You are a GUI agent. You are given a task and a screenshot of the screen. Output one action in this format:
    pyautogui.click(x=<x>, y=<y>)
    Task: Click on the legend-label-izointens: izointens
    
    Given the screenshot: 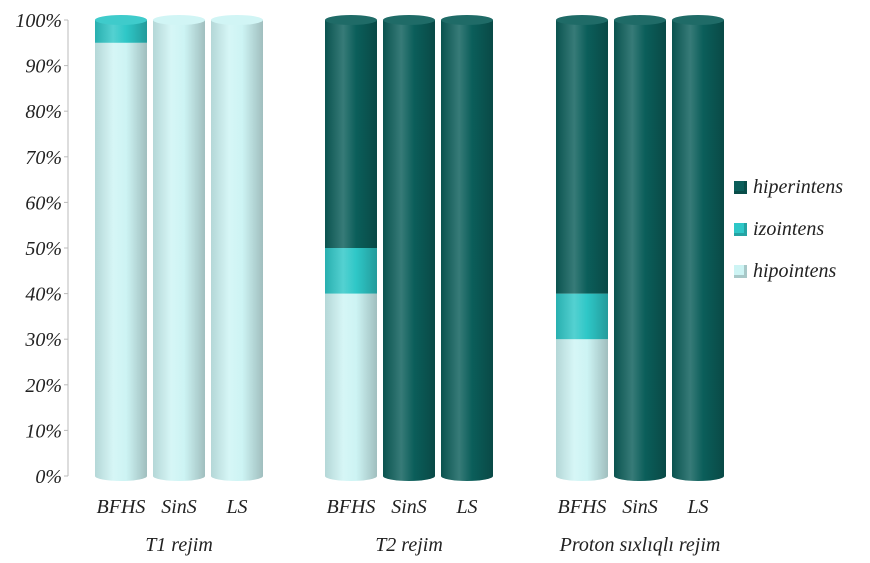 What is the action you would take?
    pyautogui.click(x=789, y=228)
    